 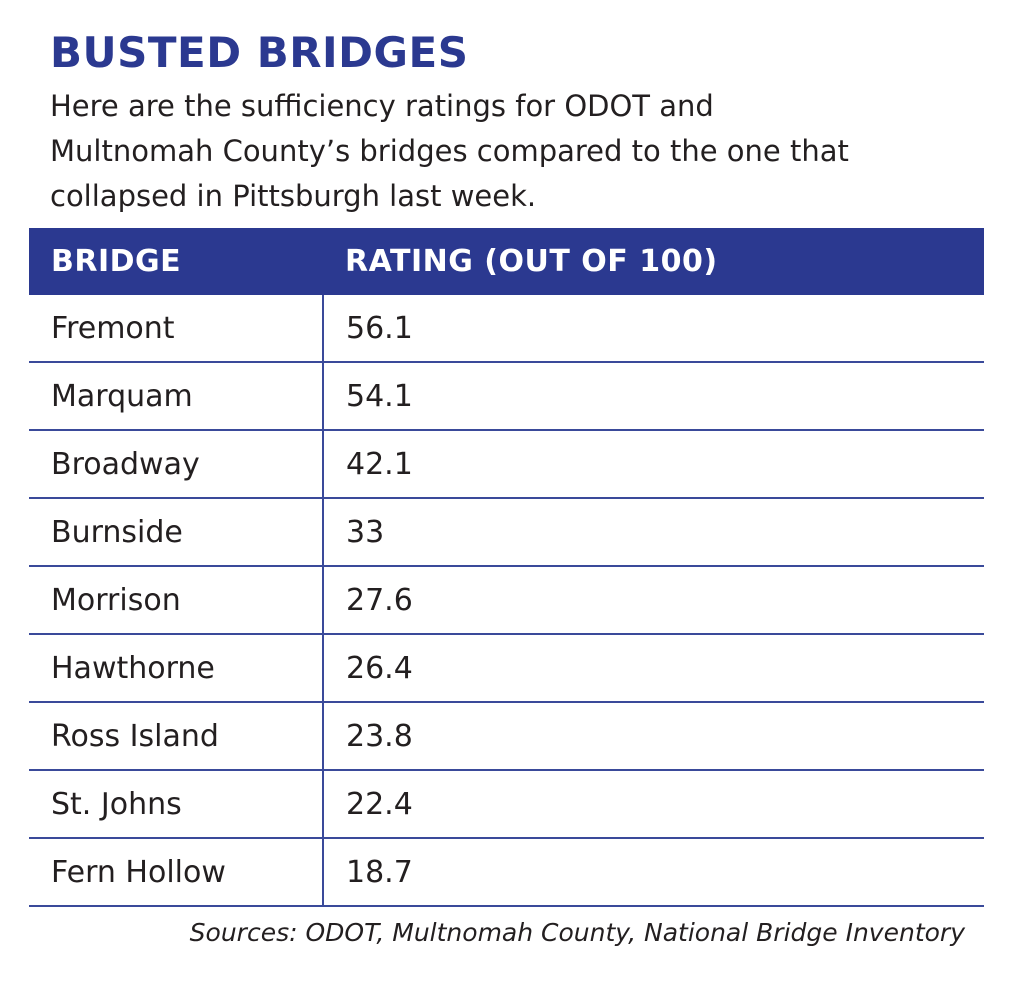 I want to click on bridge-name: Fern Hollow, so click(x=176, y=872).